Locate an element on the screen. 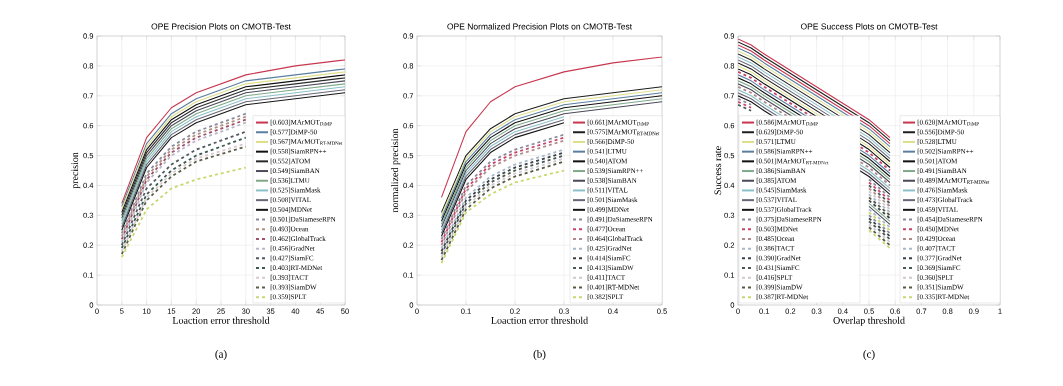  text: (b) is located at coordinates (539, 355).